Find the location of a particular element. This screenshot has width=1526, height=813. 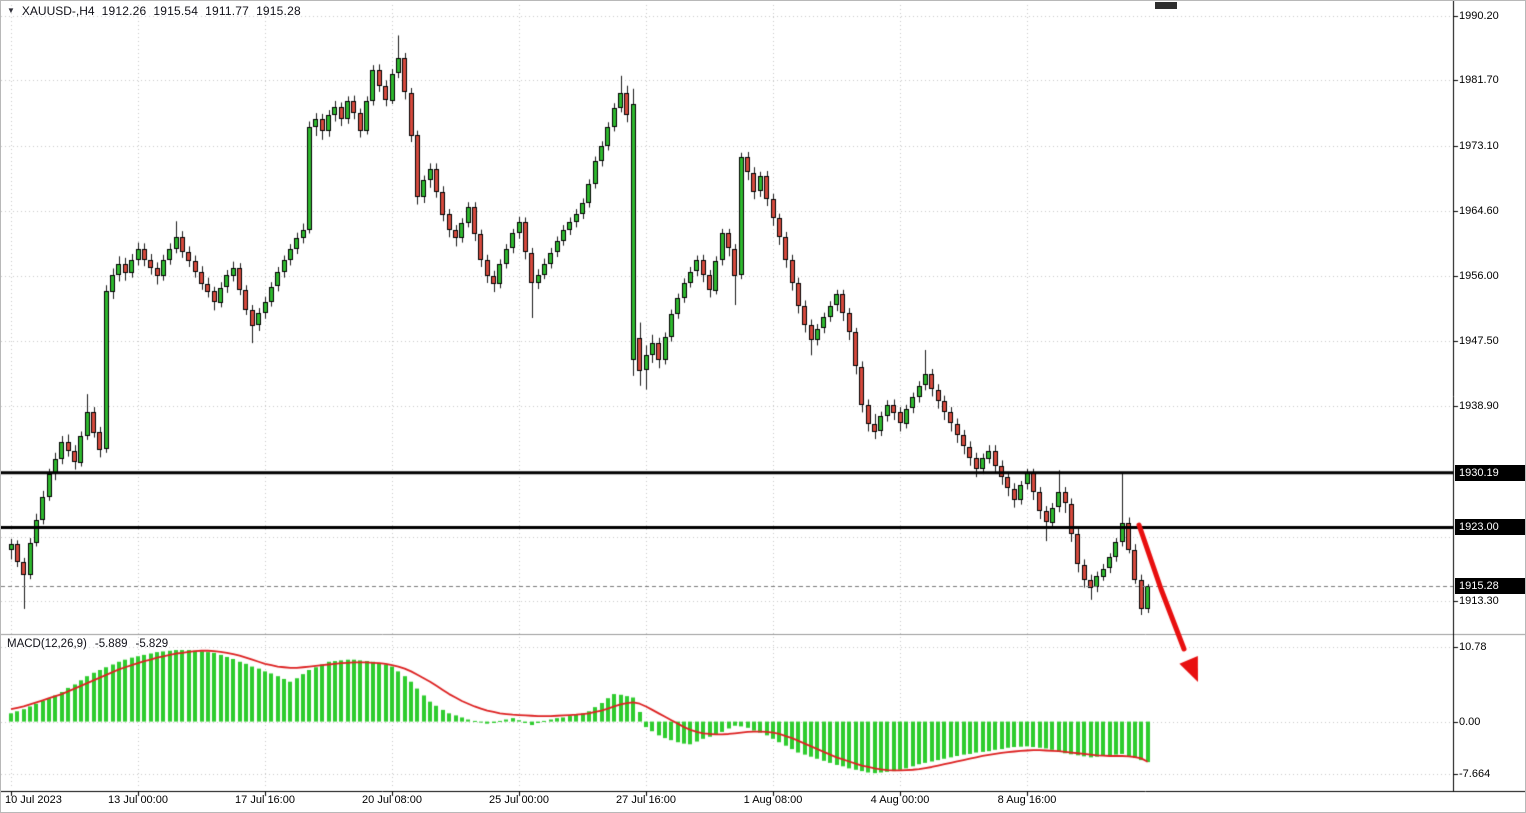

ohlc-high: 1915.54 is located at coordinates (176, 11).